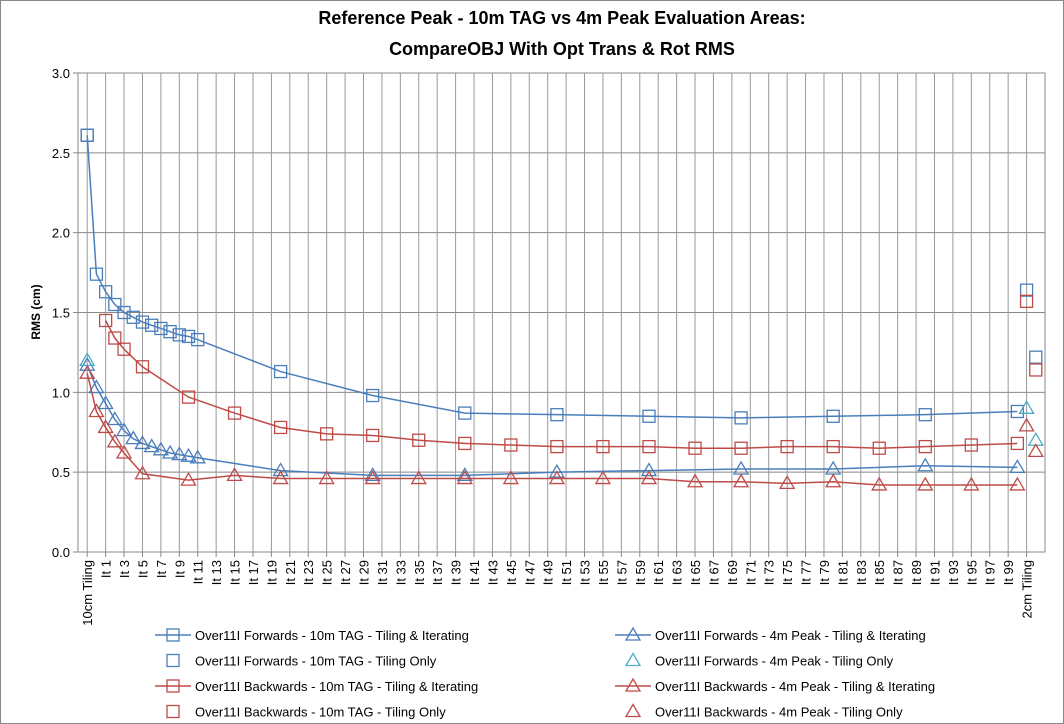 The image size is (1064, 724). I want to click on legend-label: Over11I Forwards - 4m Peak - Tiling Only, so click(774, 661).